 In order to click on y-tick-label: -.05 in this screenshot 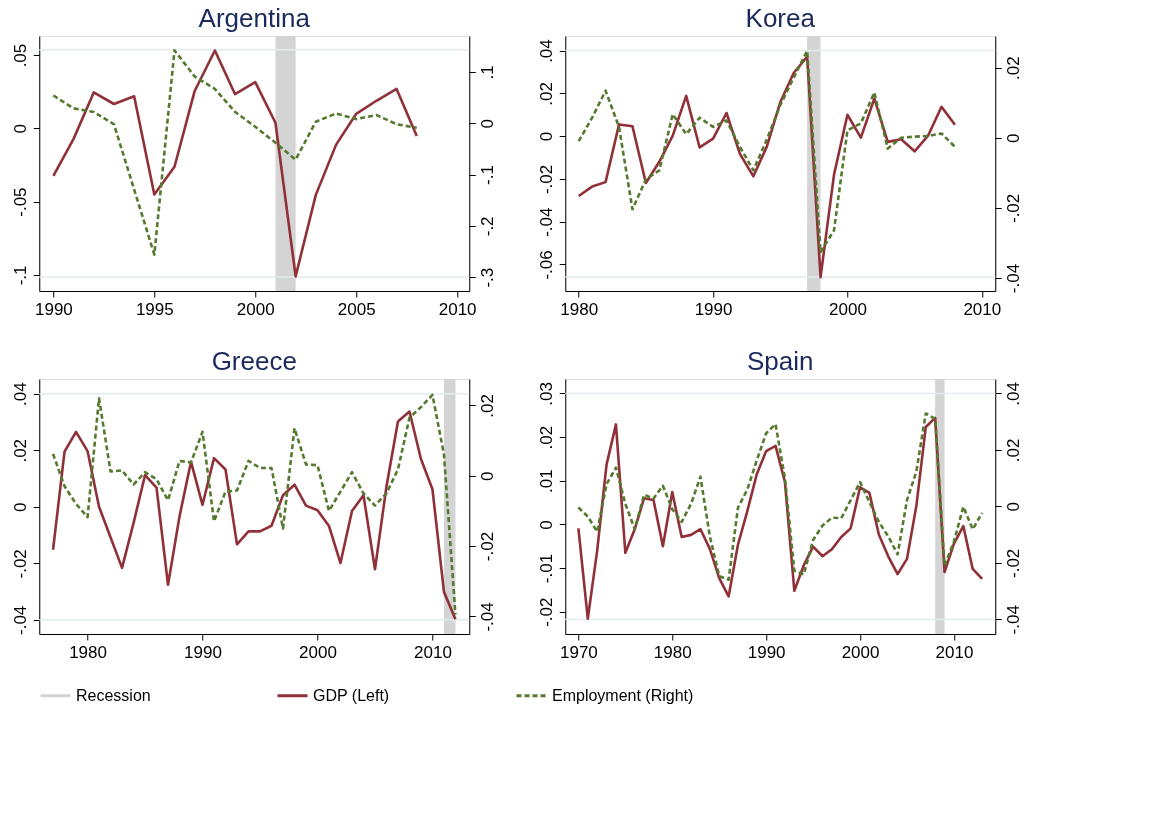, I will do `click(20, 202)`.